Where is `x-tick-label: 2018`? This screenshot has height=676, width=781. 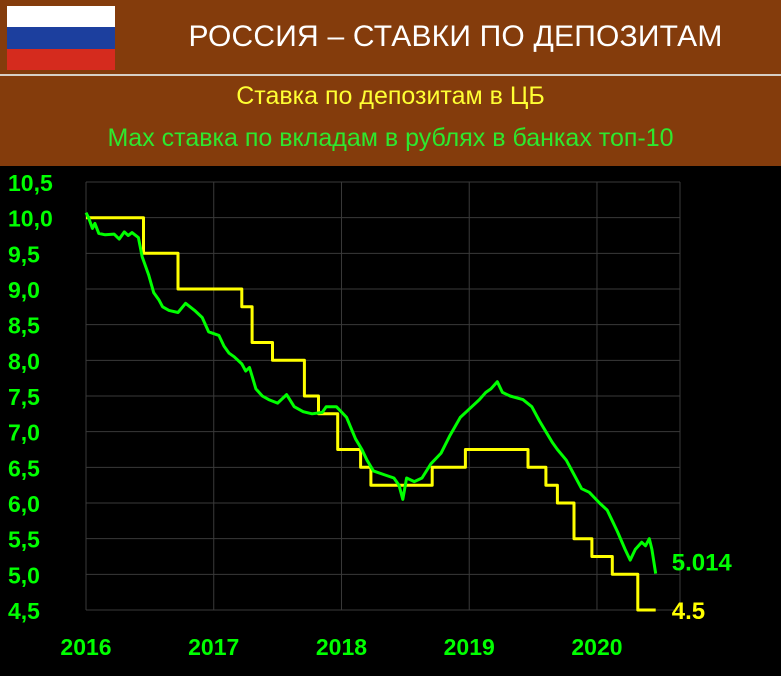 x-tick-label: 2018 is located at coordinates (341, 647).